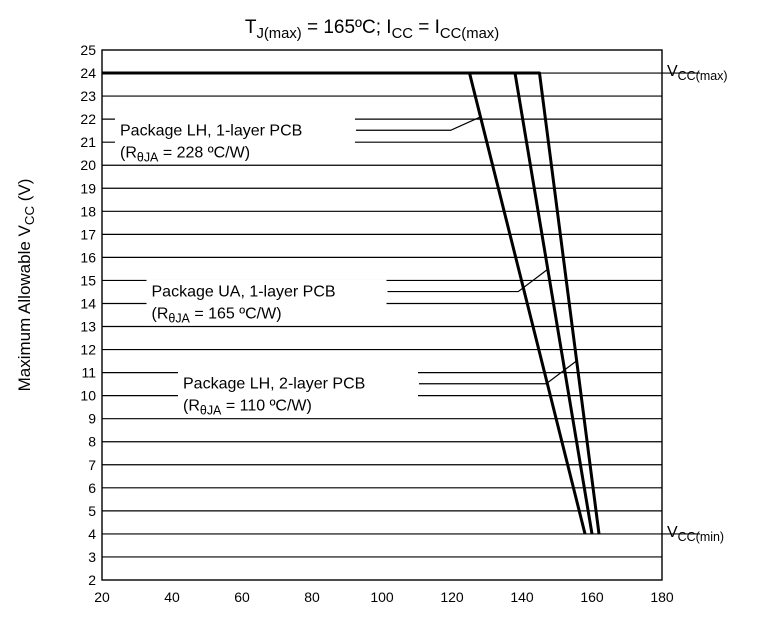 This screenshot has width=762, height=617. What do you see at coordinates (372, 29) in the screenshot?
I see `chart-title: TJ(max) = 165ºC; ICC = ICC(max)` at bounding box center [372, 29].